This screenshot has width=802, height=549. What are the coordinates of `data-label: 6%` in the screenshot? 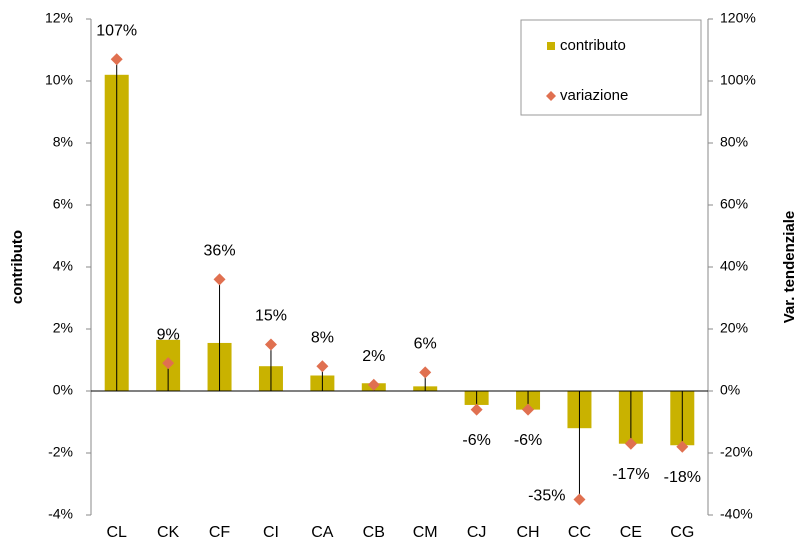 It's located at (425, 344).